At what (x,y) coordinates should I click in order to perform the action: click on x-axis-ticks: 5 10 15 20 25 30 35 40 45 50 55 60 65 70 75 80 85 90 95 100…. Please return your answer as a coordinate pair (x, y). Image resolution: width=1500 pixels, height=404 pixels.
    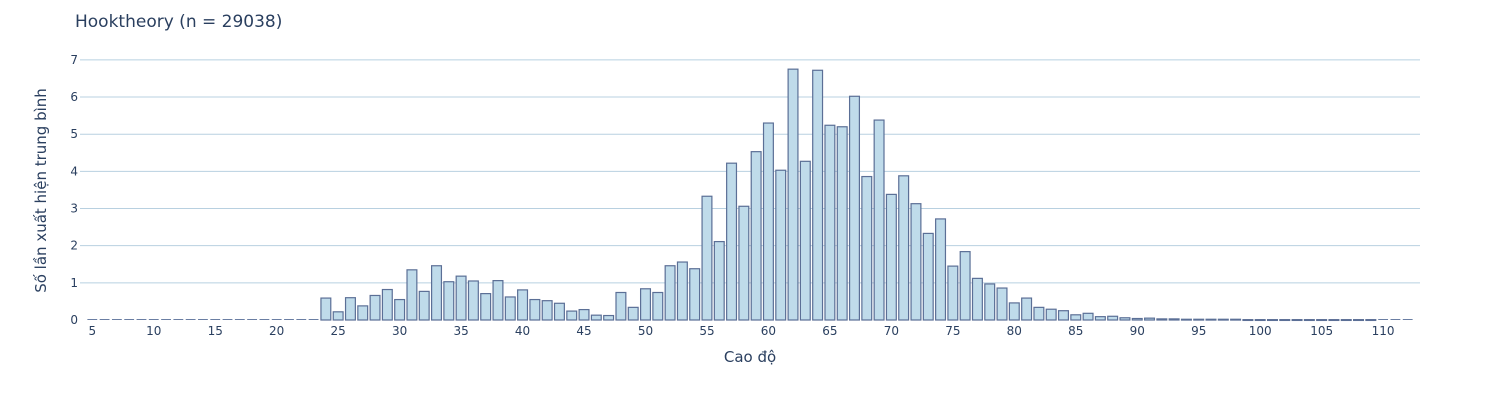
    Looking at the image, I should click on (741, 331).